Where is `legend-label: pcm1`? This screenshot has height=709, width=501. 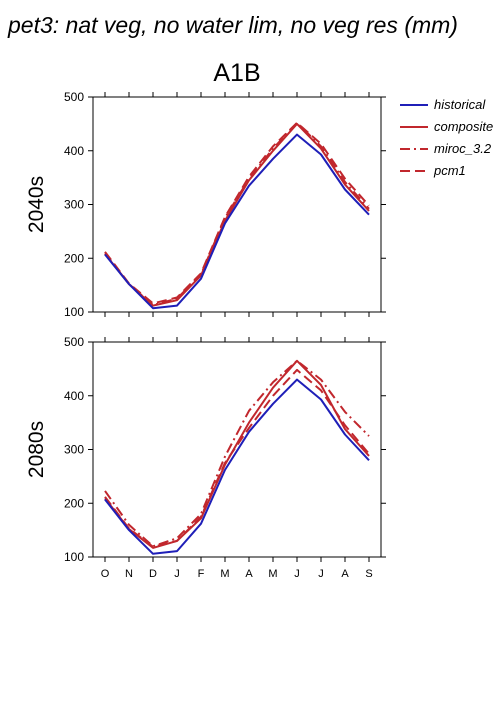
legend-label: pcm1 is located at coordinates (449, 170).